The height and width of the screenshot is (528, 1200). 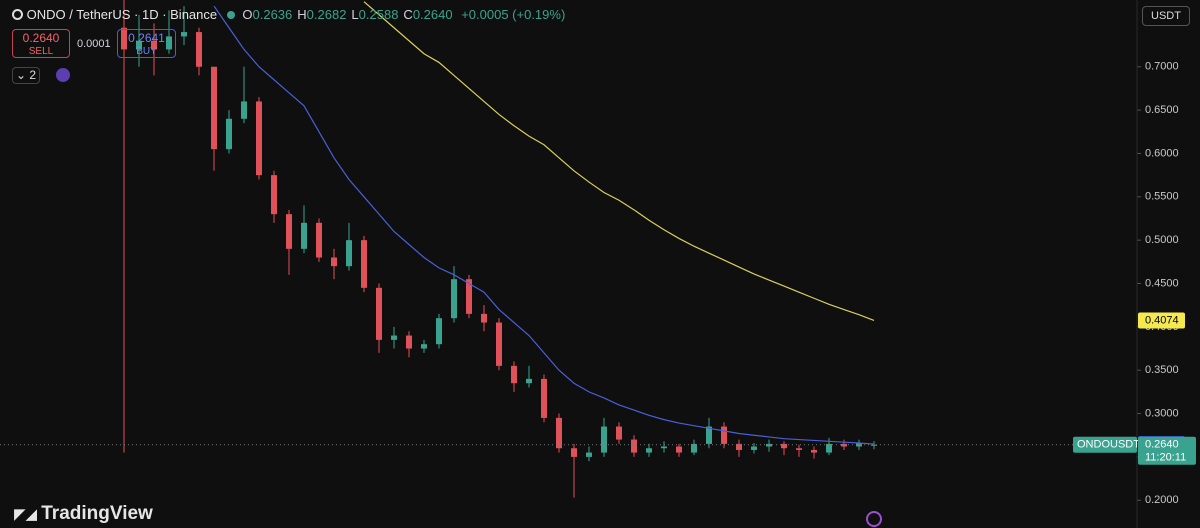 I want to click on price-label: 0.4074, so click(x=1162, y=320).